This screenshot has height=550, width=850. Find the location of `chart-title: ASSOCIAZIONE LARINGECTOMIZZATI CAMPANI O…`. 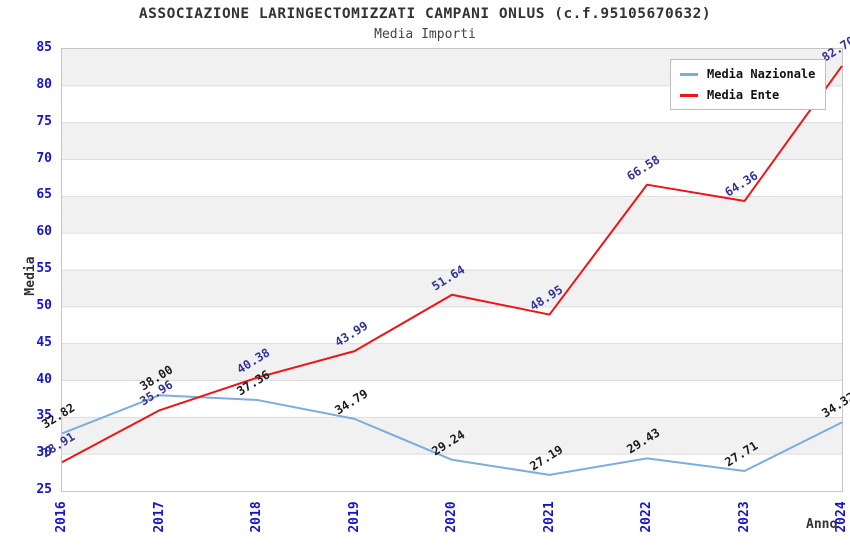

chart-title: ASSOCIAZIONE LARINGECTOMIZZATI CAMPANI O… is located at coordinates (425, 14).